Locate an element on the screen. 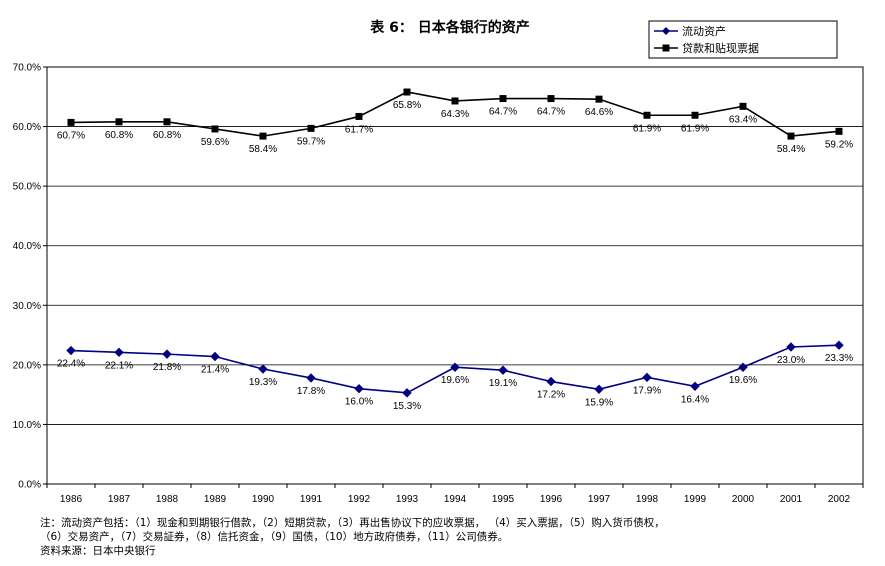 Image resolution: width=885 pixels, height=566 pixels. data-label: 22.1% is located at coordinates (119, 365).